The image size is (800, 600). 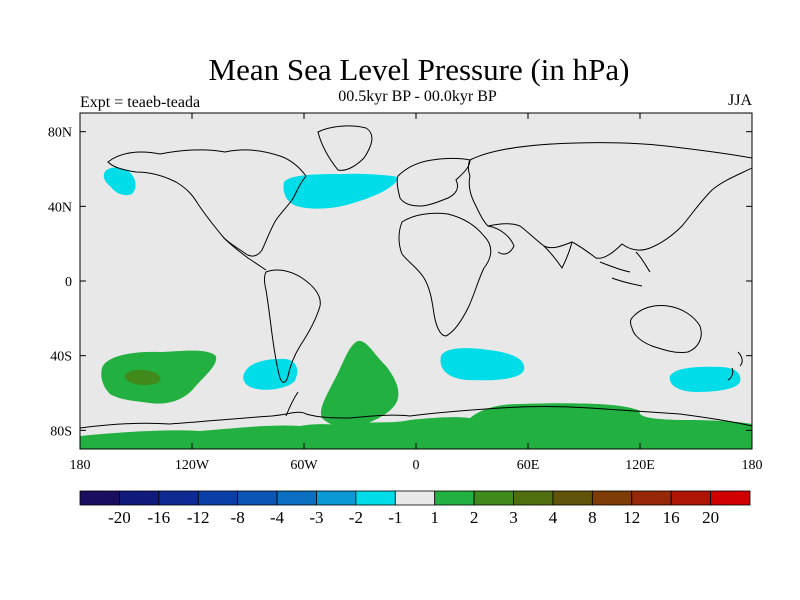 I want to click on central-america-outline, so click(x=245, y=254).